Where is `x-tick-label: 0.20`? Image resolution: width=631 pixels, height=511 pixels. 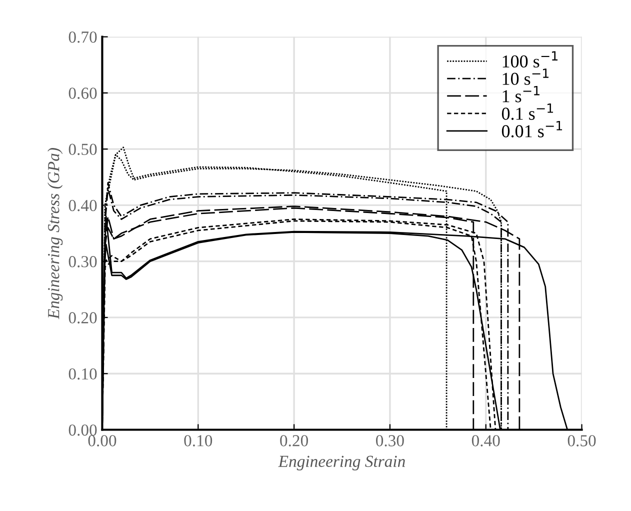 x-tick-label: 0.20 is located at coordinates (294, 440).